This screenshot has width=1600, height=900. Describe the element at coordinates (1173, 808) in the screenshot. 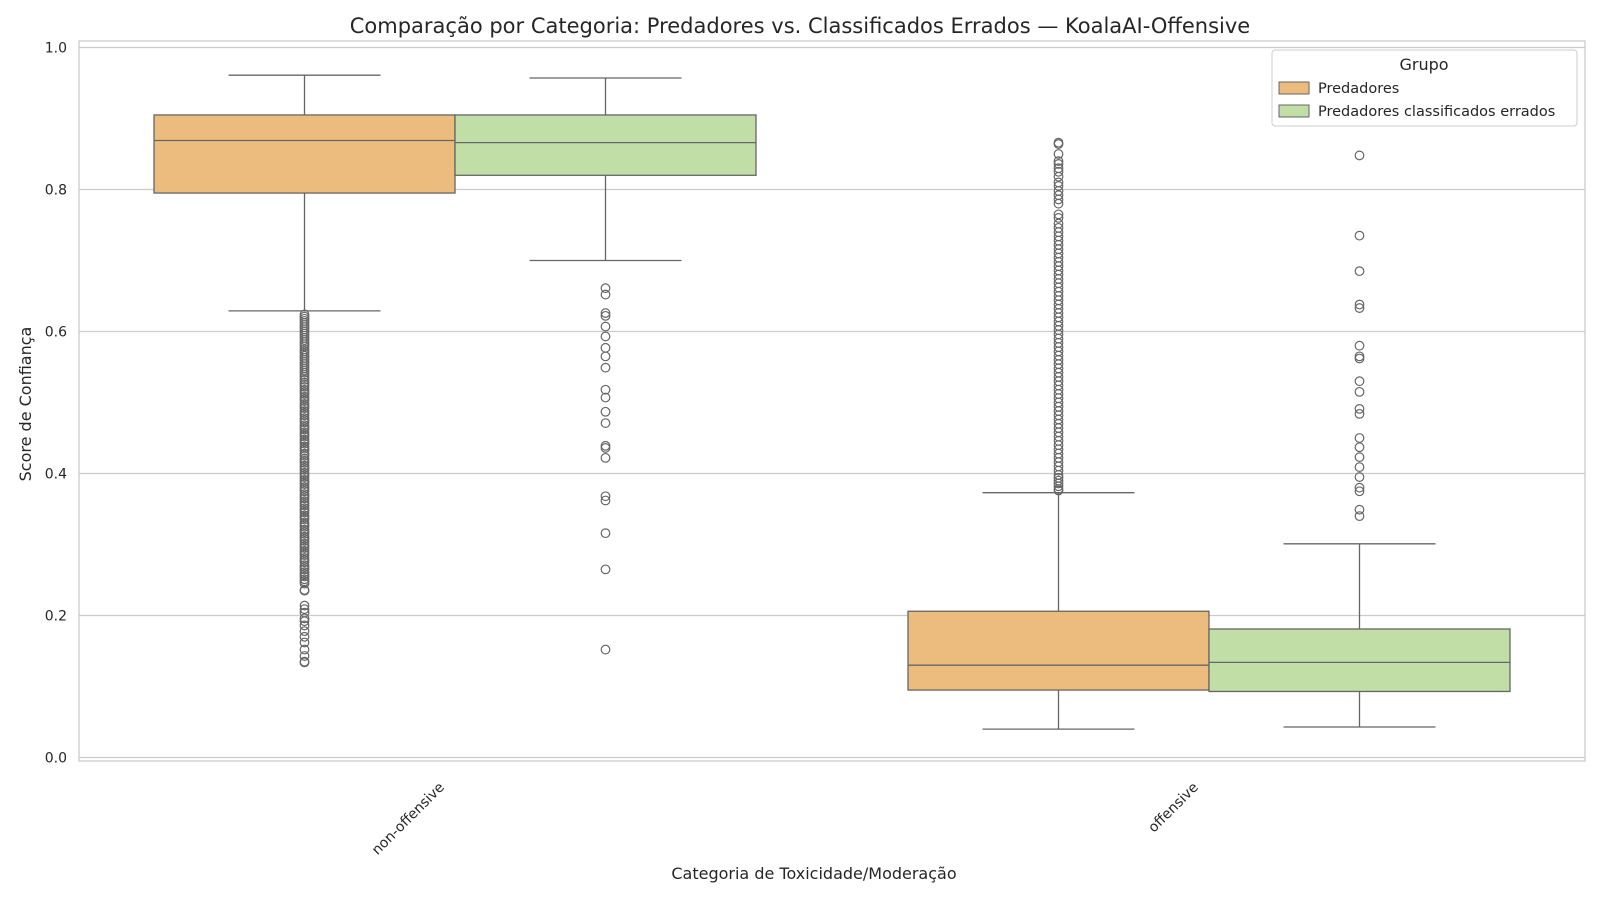

I see `x-tick-label: offensive` at that location.